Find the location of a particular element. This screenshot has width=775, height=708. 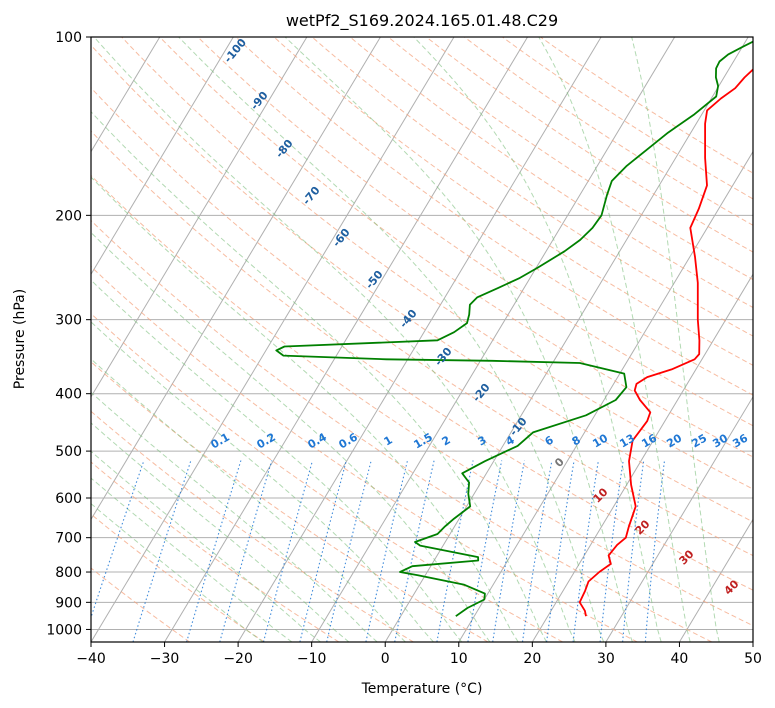

y-axis-label: Pressure (hPa) is located at coordinates (20, 339).